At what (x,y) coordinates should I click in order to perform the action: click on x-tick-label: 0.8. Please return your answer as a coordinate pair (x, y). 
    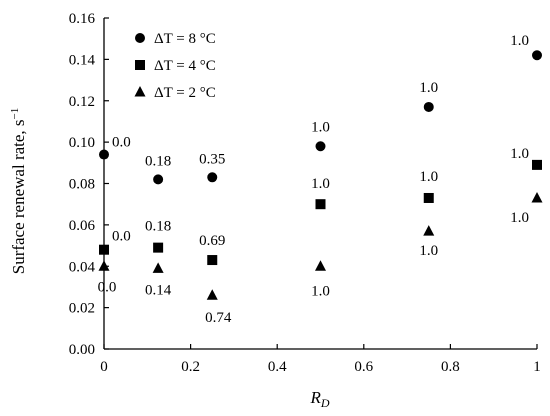
    Looking at the image, I should click on (450, 367).